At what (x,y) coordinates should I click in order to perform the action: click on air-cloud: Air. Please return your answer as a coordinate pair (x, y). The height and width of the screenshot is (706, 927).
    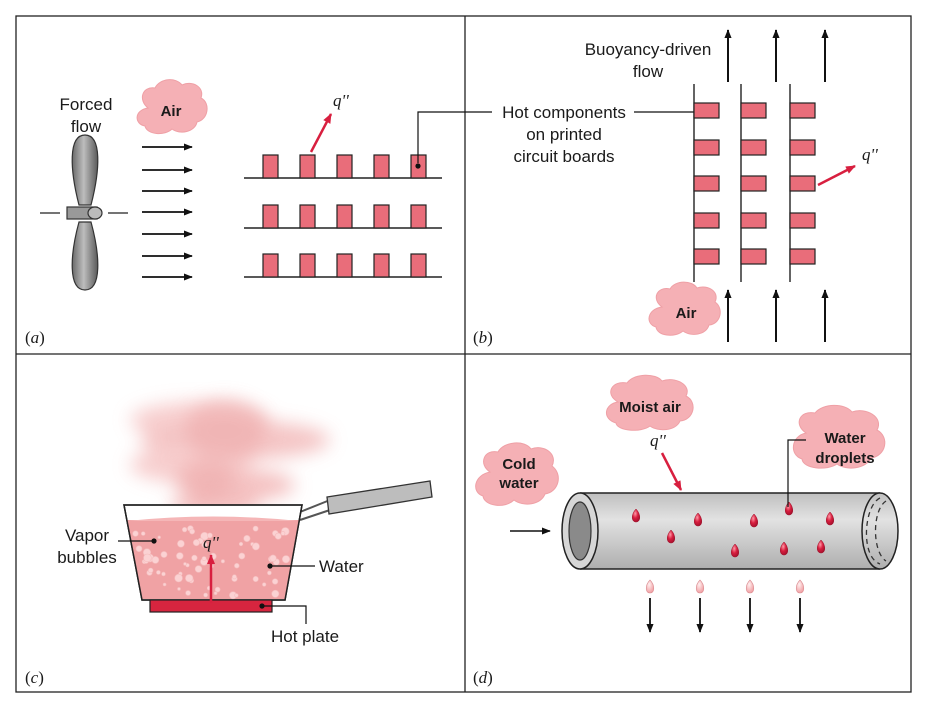
    Looking at the image, I should click on (172, 106).